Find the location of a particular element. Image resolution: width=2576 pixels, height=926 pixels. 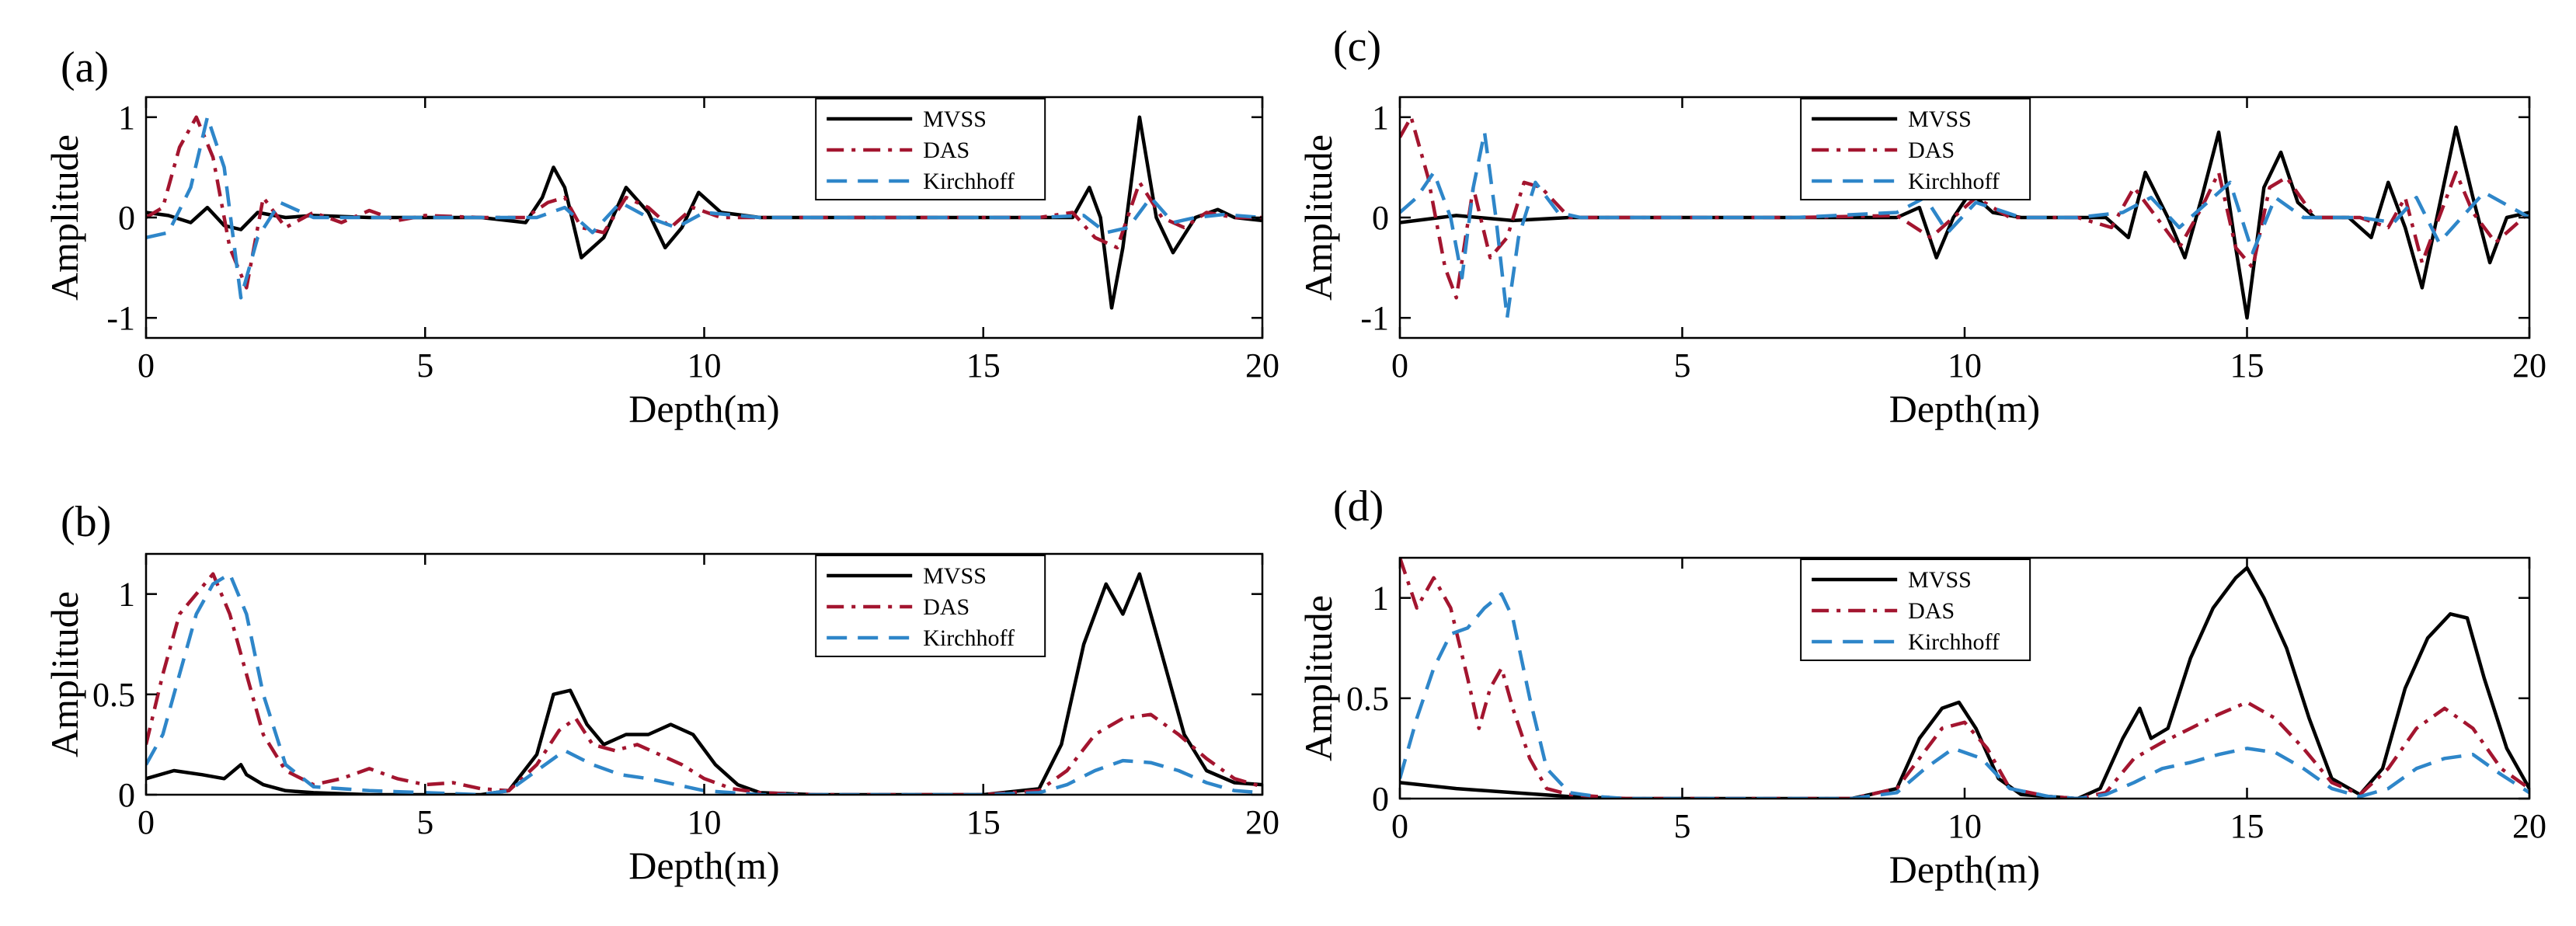

panel-label: (b) is located at coordinates (86, 522).